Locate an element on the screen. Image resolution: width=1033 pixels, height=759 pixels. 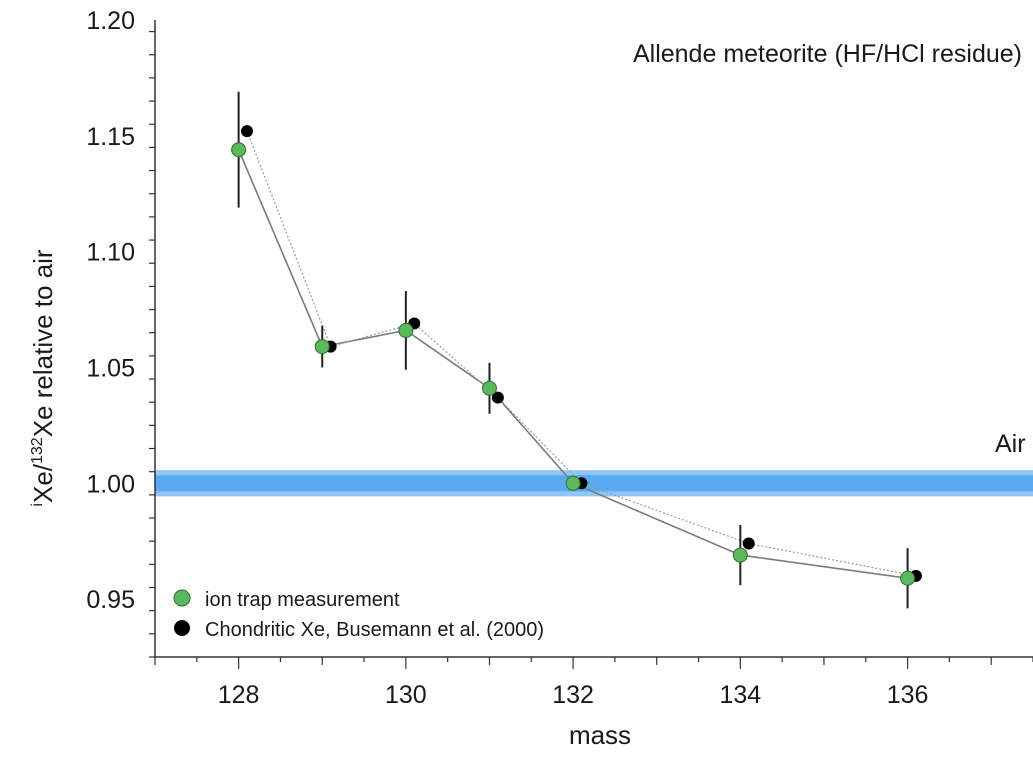
y-axis-title: iXe/132Xe relative to air is located at coordinates (43, 378).